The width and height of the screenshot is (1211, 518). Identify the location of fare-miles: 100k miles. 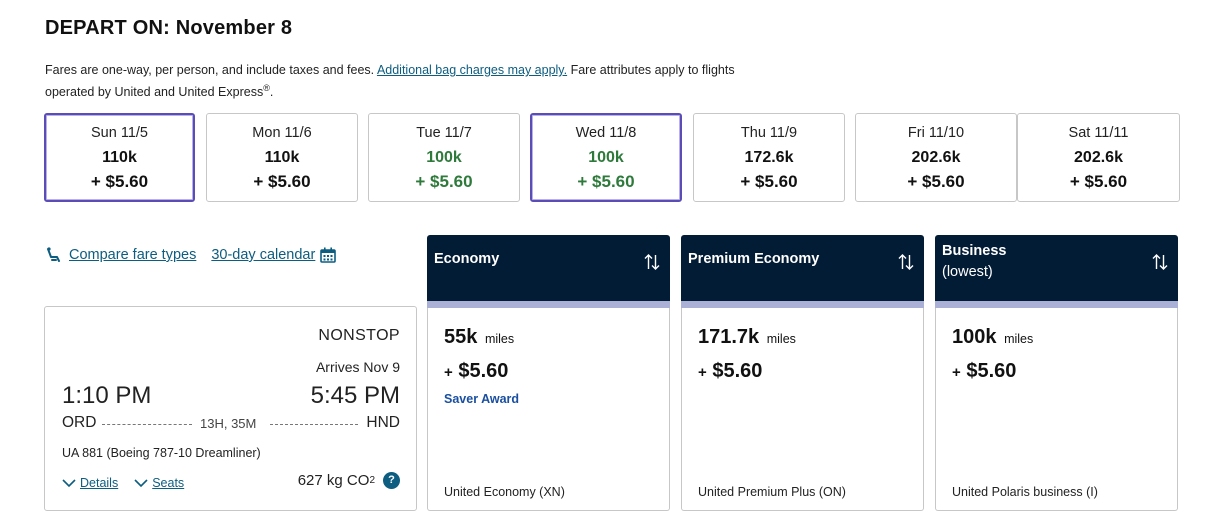
(992, 337).